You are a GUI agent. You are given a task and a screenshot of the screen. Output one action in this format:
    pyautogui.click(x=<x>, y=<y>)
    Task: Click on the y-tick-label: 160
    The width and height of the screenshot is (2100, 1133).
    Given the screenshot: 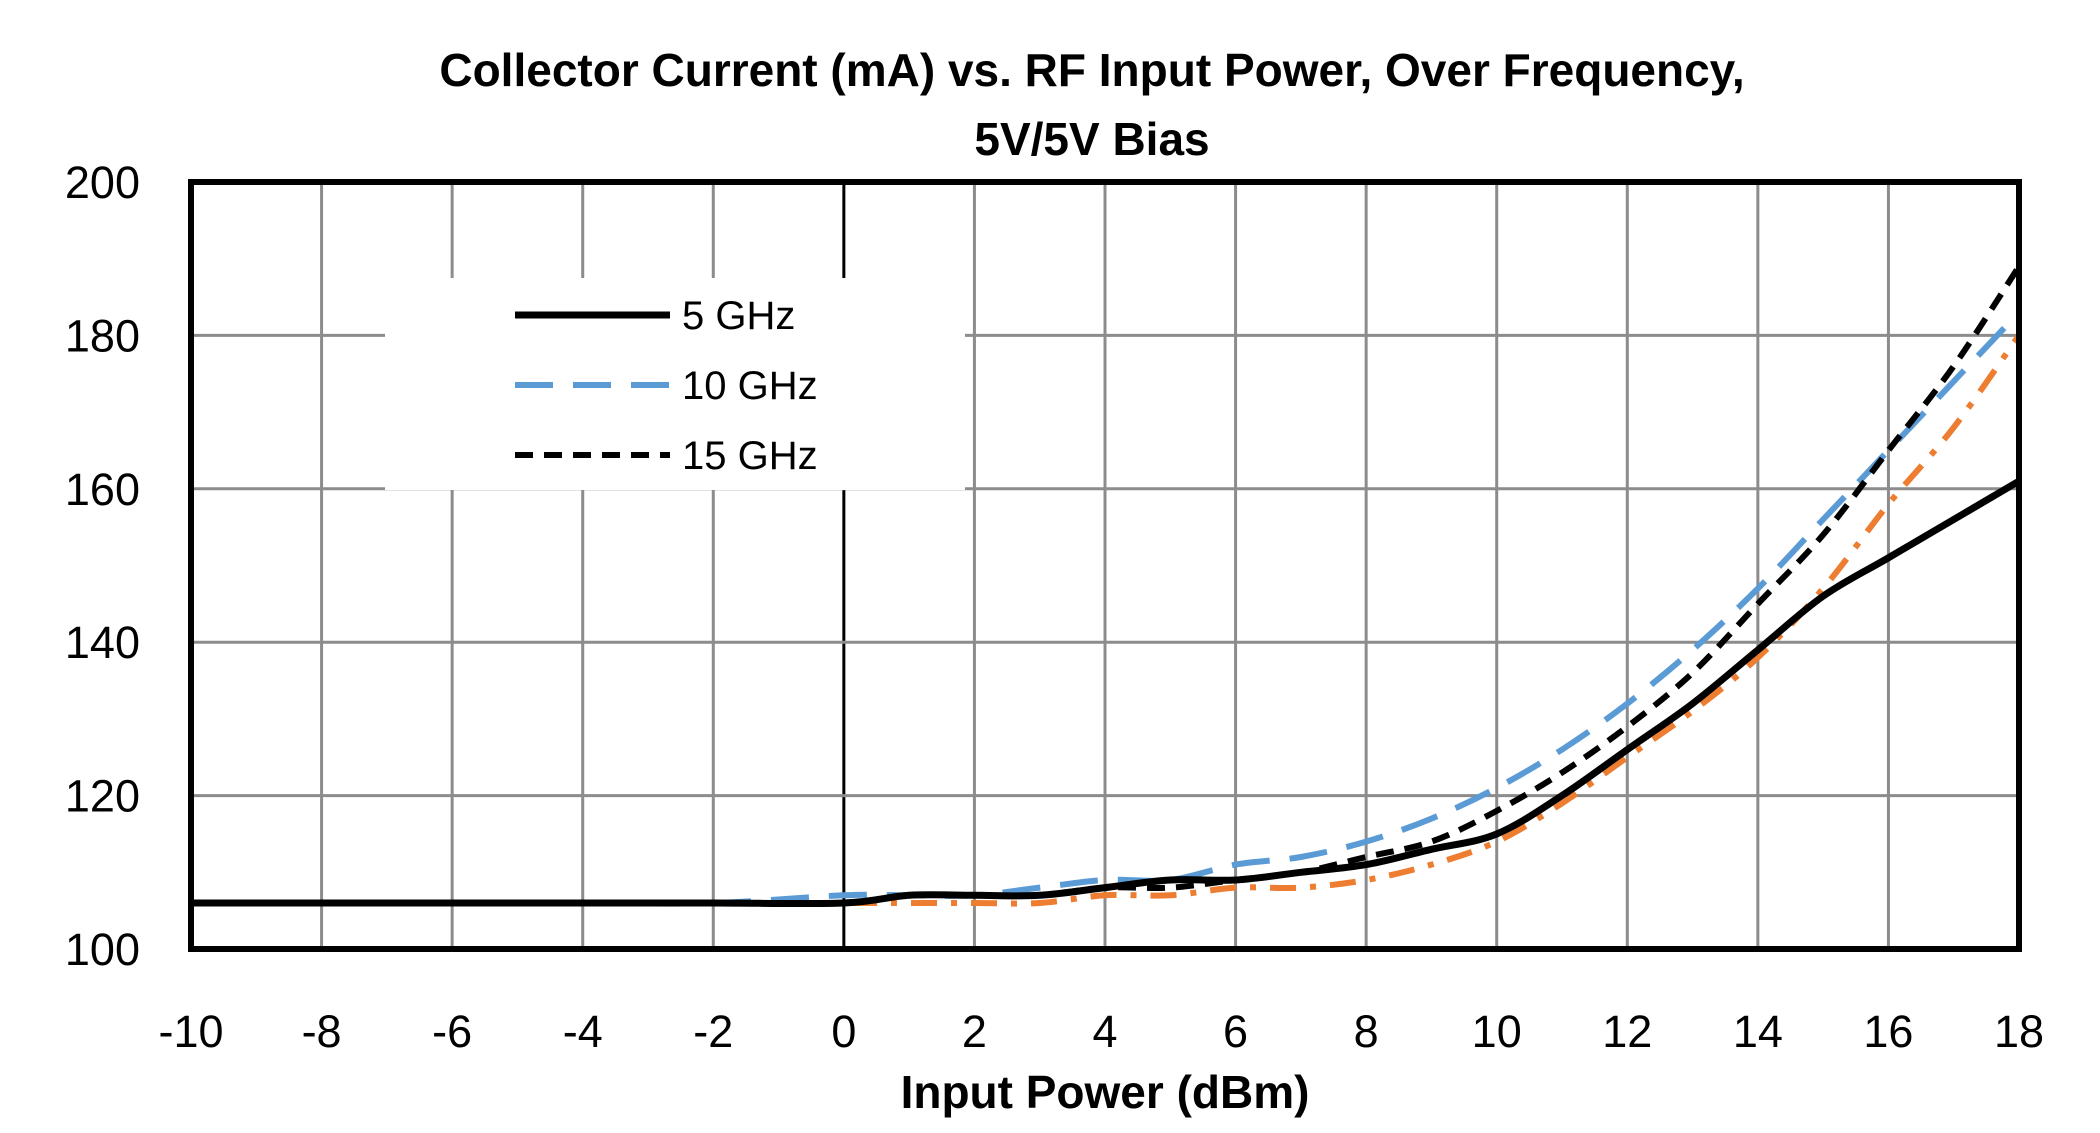 What is the action you would take?
    pyautogui.click(x=102, y=489)
    